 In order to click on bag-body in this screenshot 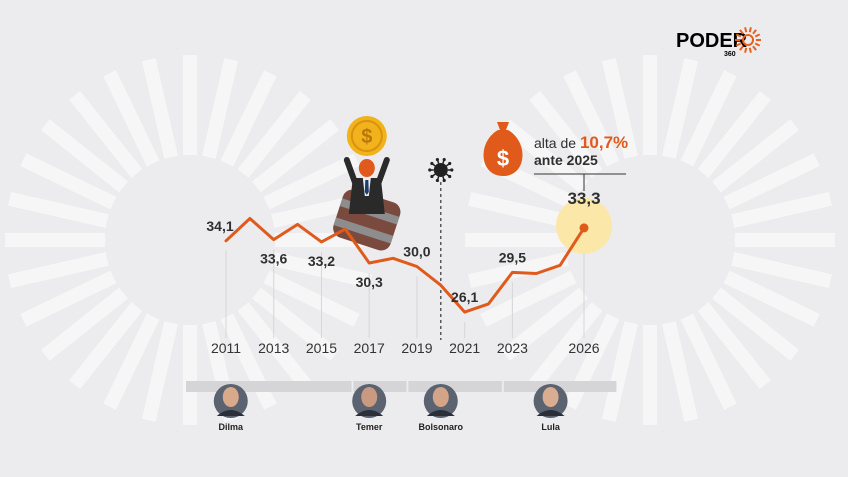, I will do `click(503, 153)`.